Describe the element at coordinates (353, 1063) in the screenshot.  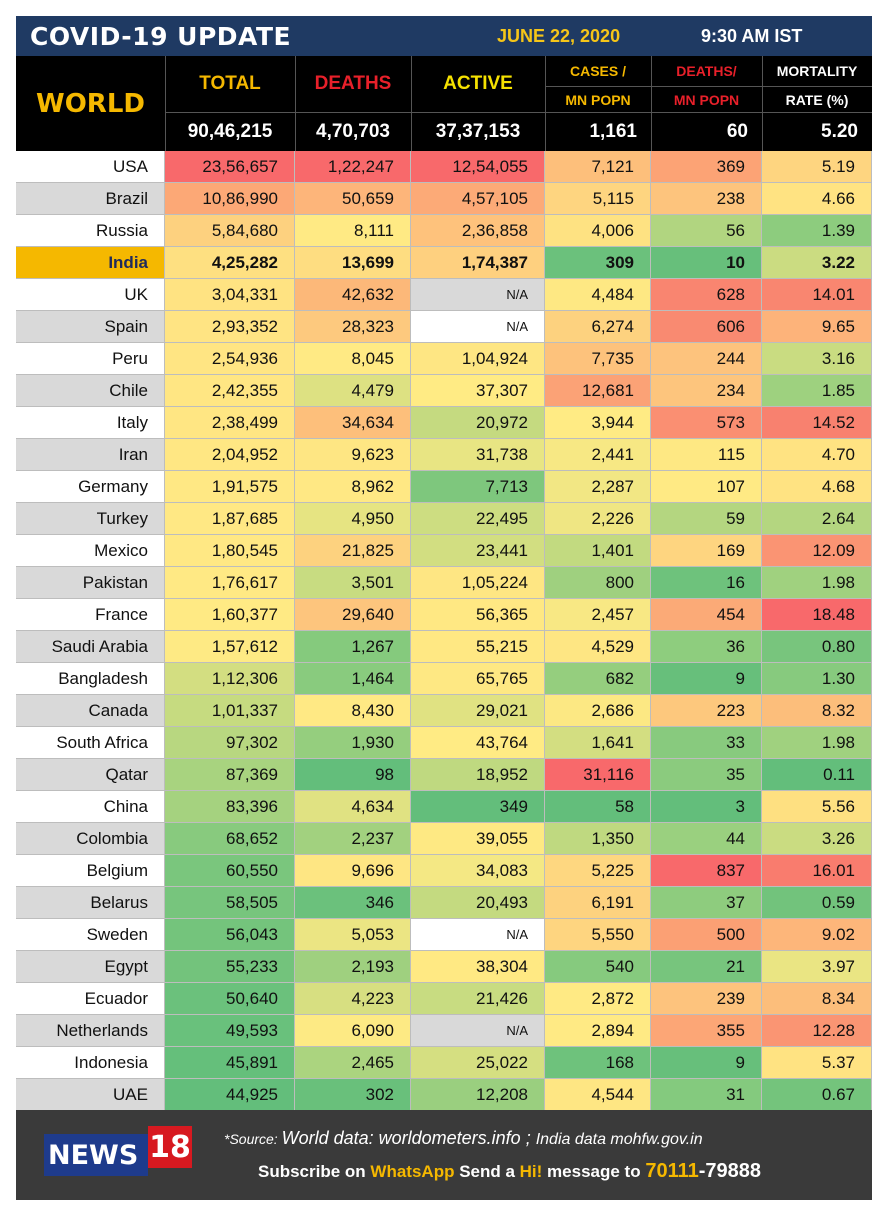
I see `total-deaths: 2,465` at that location.